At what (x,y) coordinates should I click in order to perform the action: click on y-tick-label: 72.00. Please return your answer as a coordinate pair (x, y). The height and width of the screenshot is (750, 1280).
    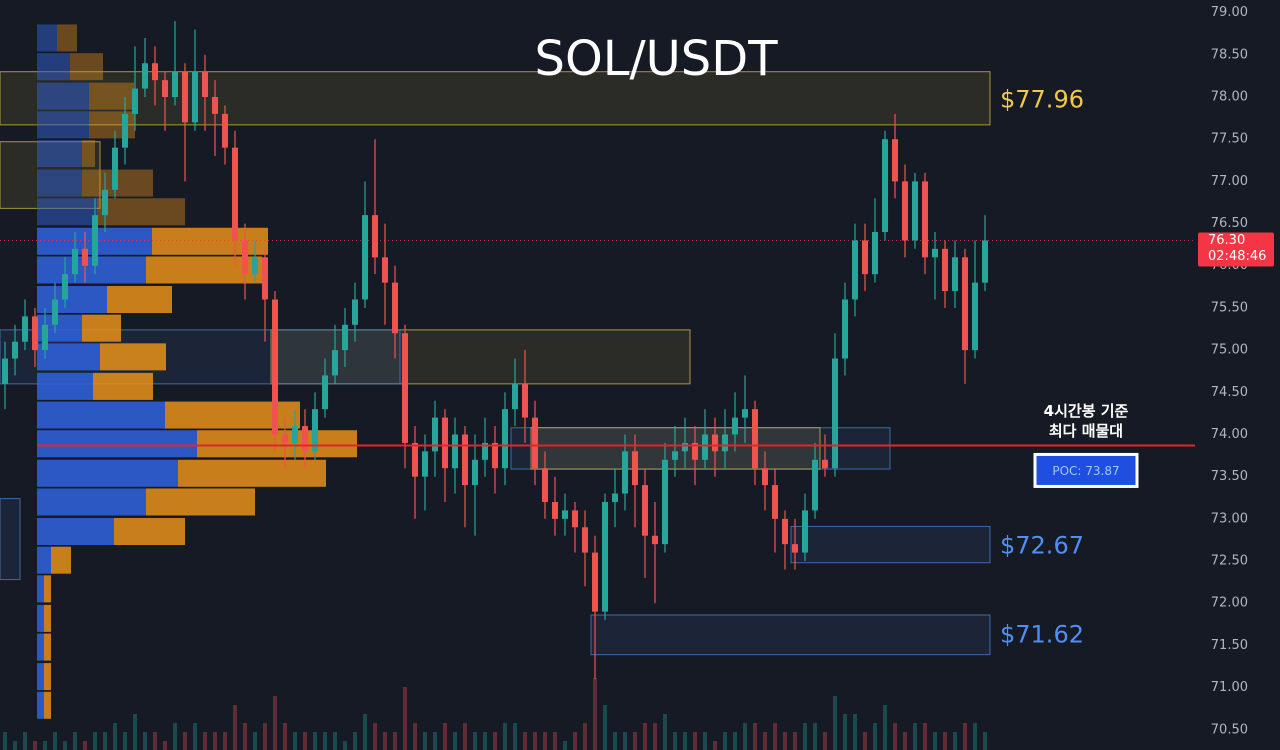
    Looking at the image, I should click on (1229, 603).